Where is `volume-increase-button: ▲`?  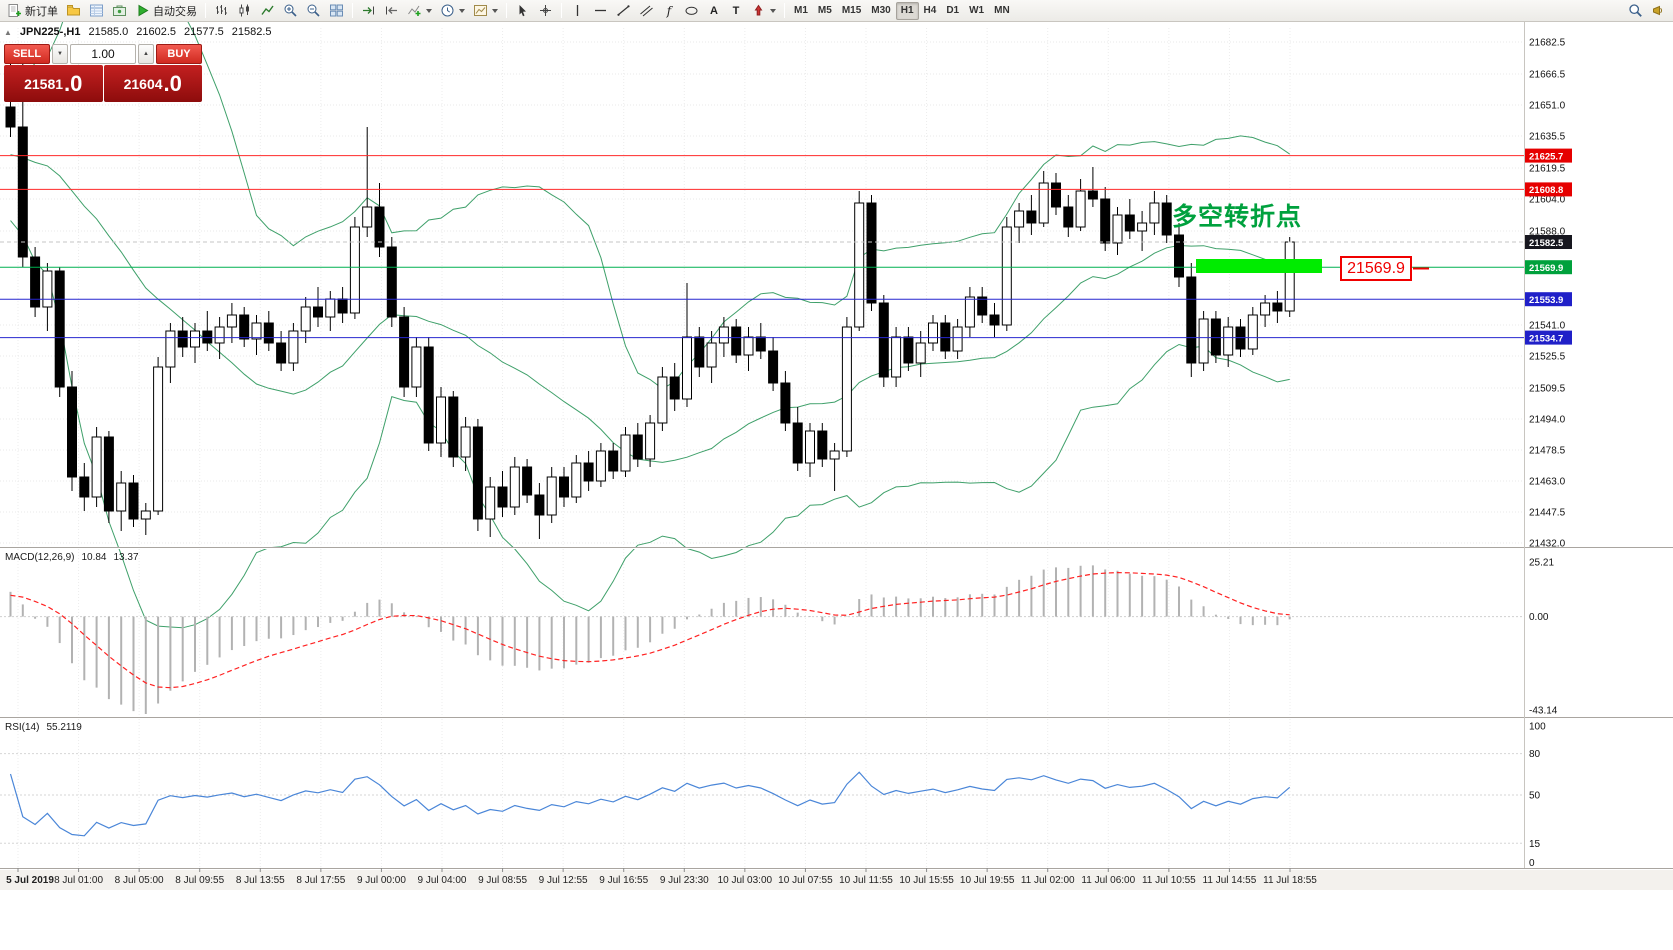 volume-increase-button: ▲ is located at coordinates (146, 54).